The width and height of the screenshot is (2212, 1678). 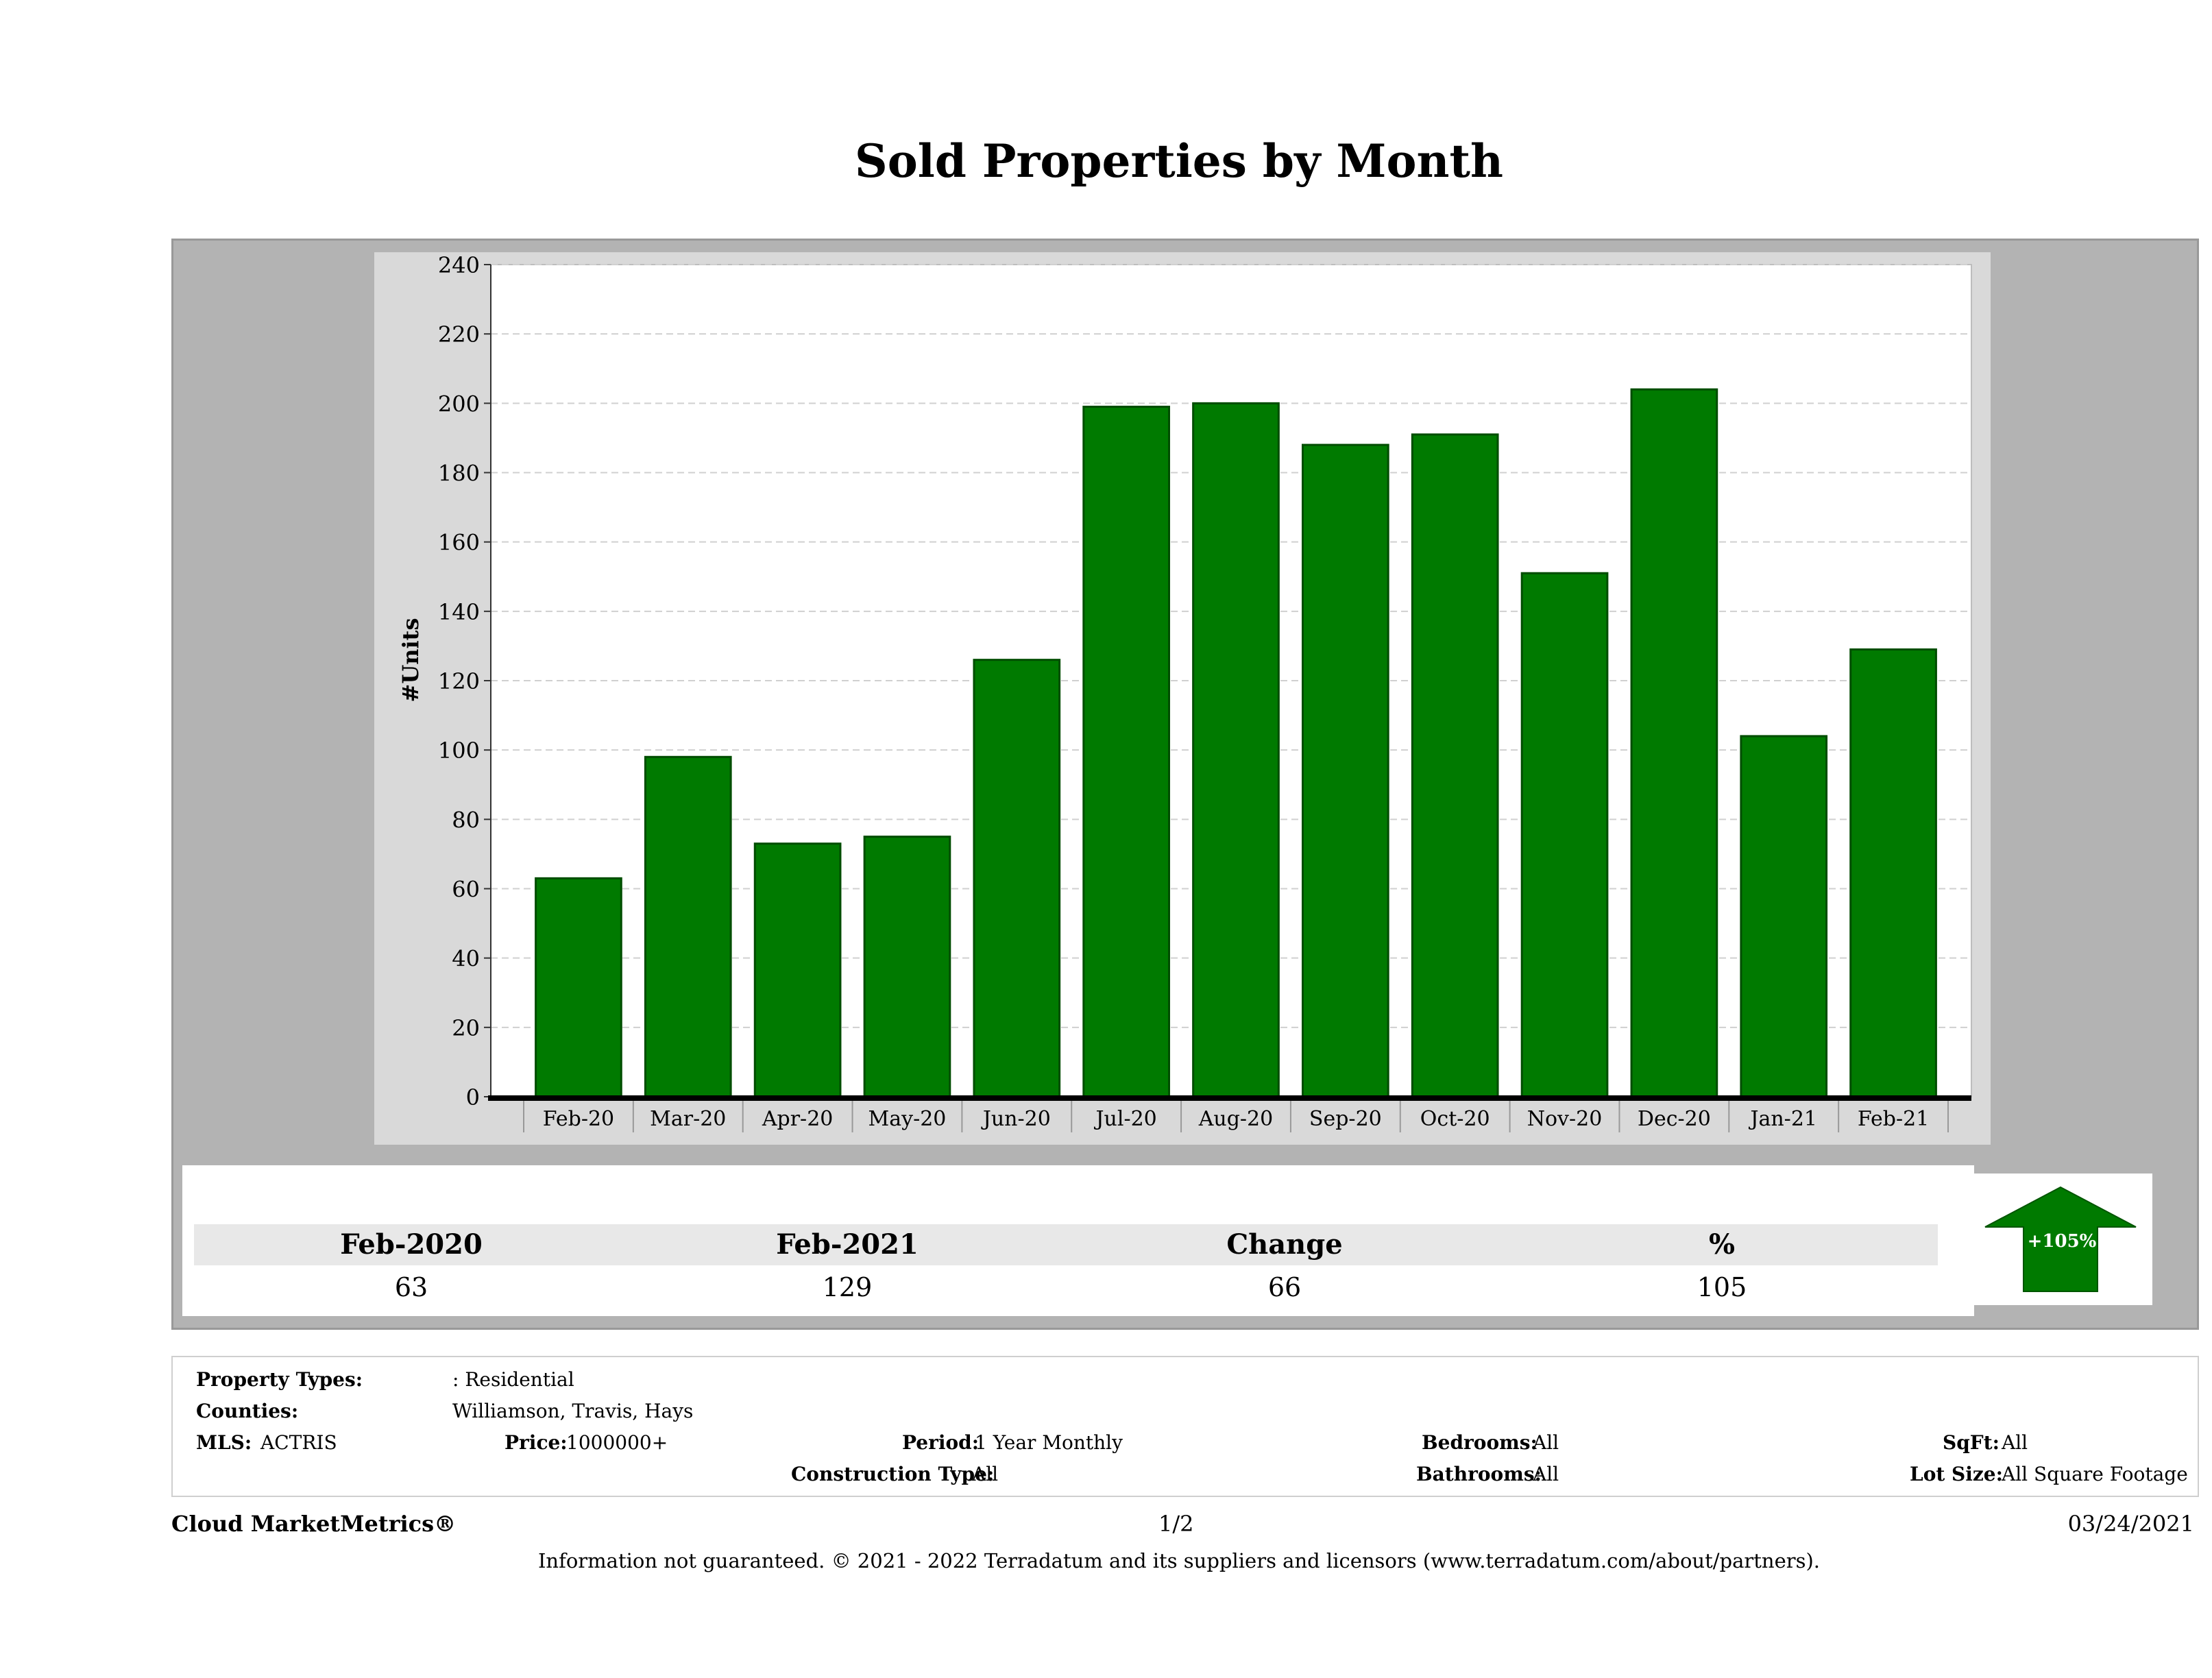 What do you see at coordinates (1284, 1287) in the screenshot?
I see `summary-value-change: 66` at bounding box center [1284, 1287].